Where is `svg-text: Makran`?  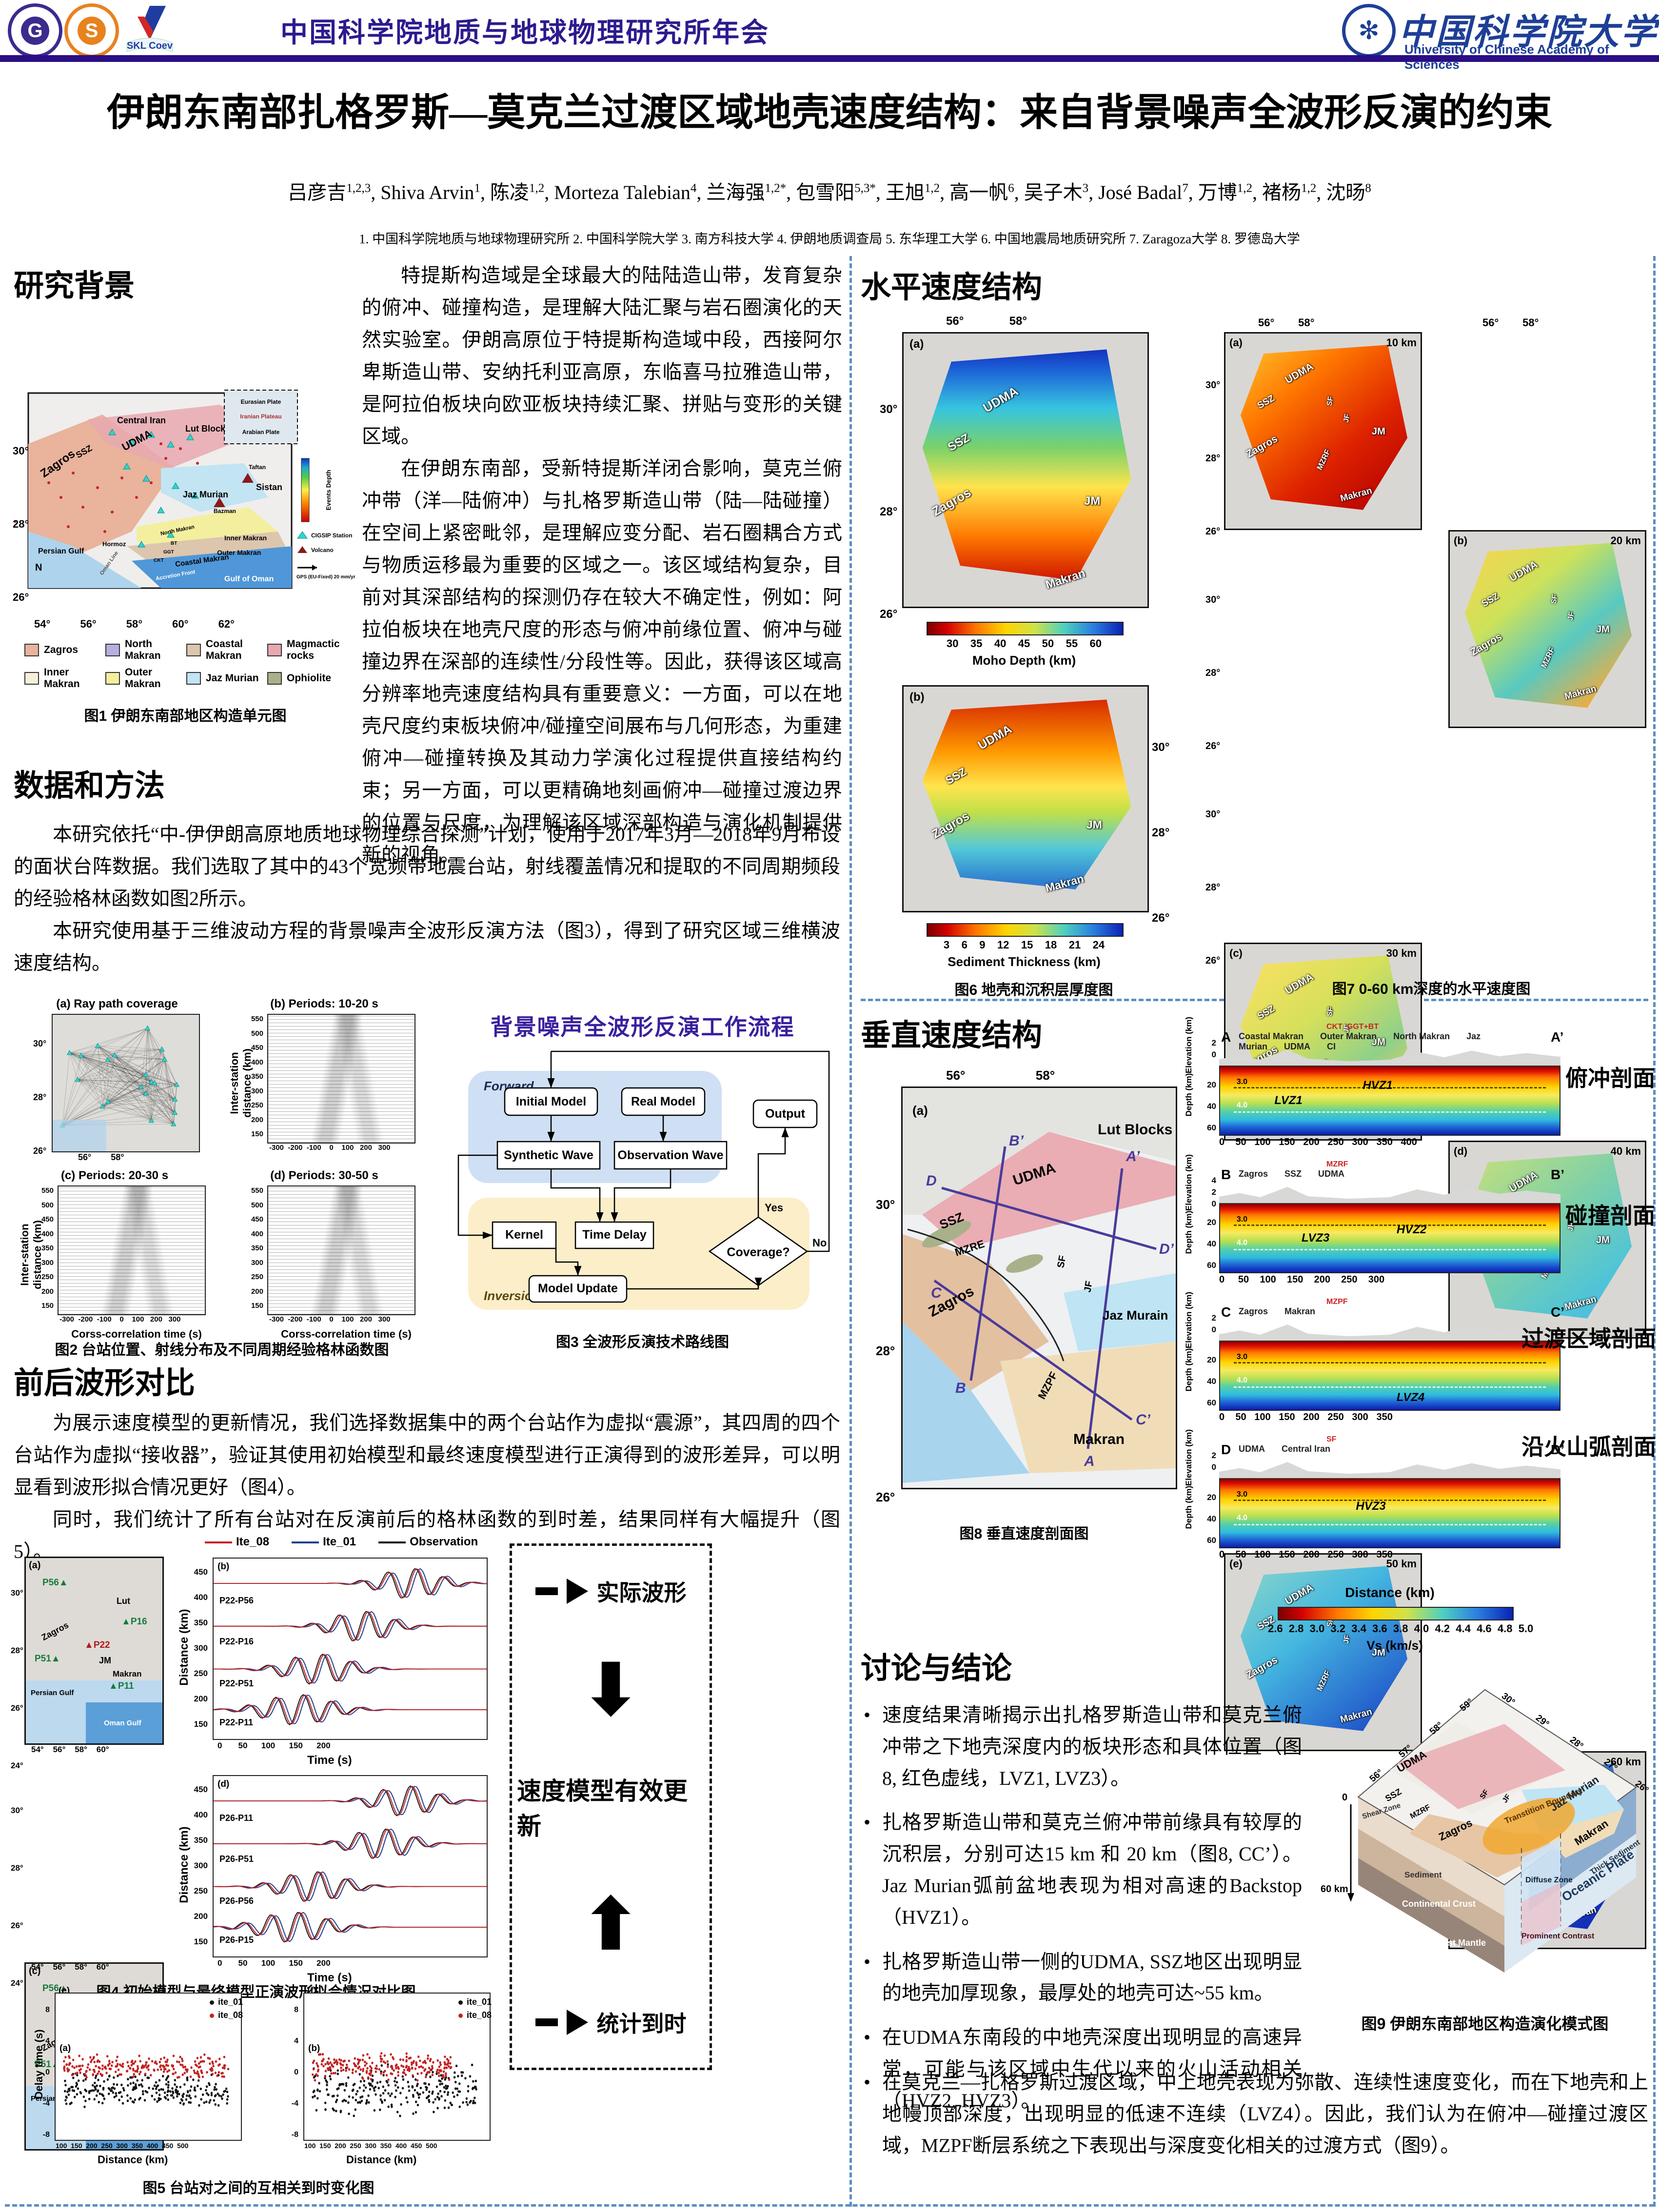 svg-text: Makran is located at coordinates (1099, 1439).